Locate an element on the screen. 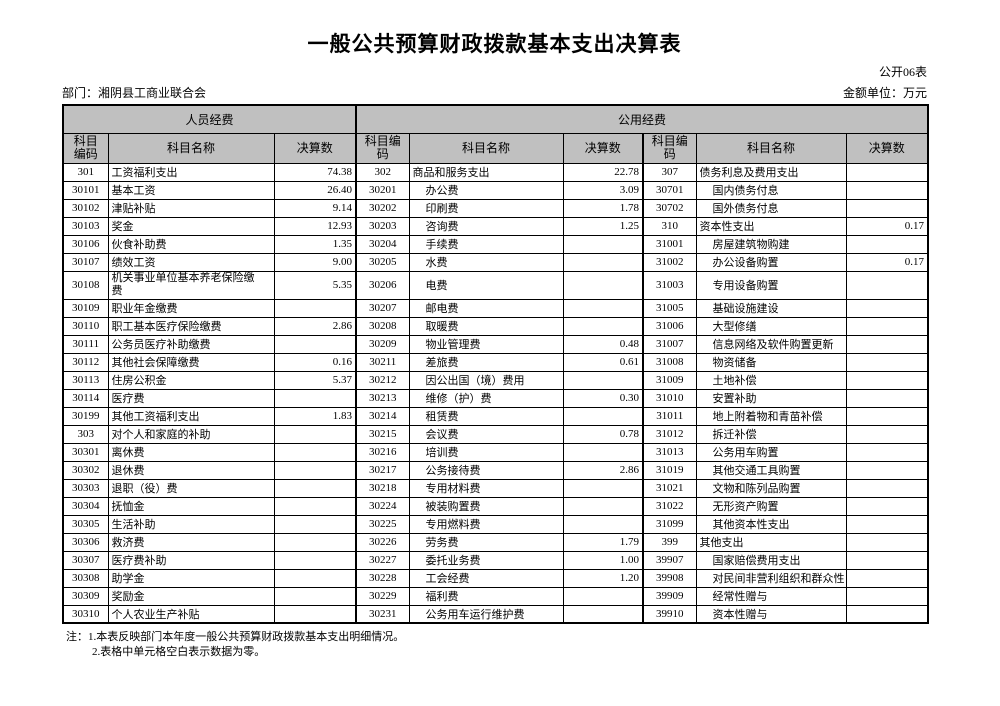  table-row: 30114 医疗费 30213 维修（护）费 0.30 31010 安置补助 is located at coordinates (495, 398).